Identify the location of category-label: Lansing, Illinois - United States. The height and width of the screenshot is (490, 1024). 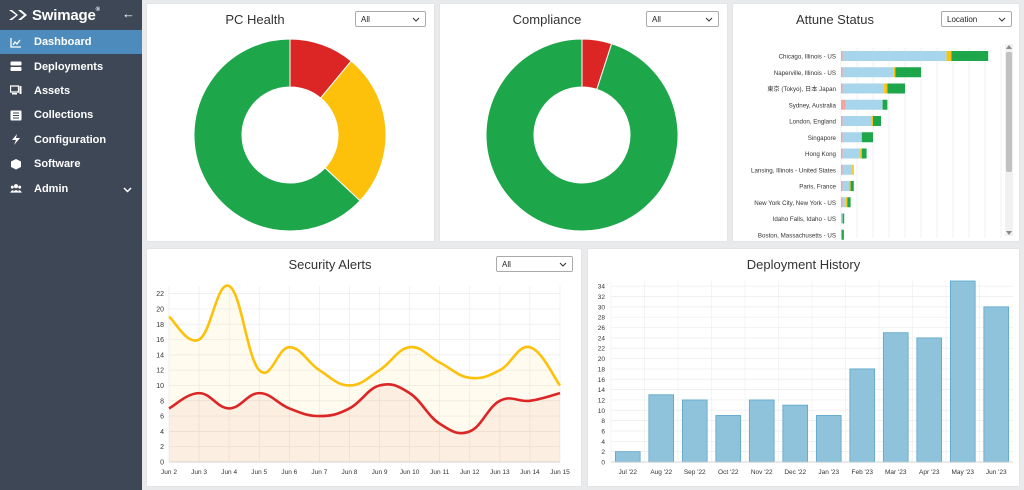
(793, 170).